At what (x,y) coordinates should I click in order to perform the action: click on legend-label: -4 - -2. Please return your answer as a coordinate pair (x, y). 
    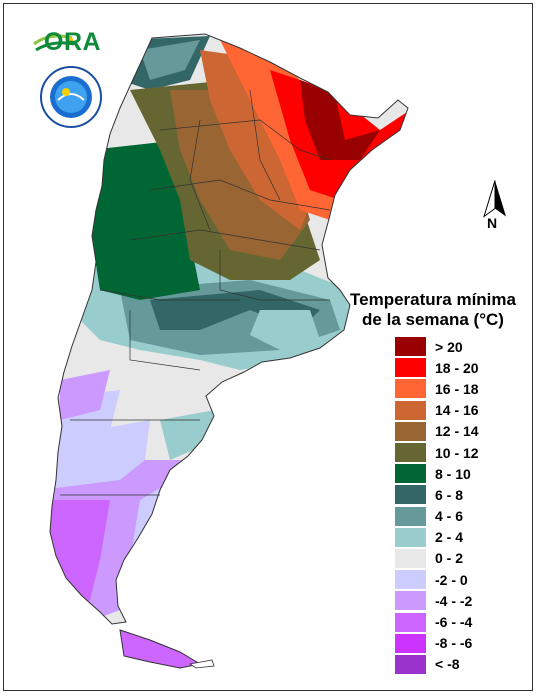
    Looking at the image, I should click on (454, 600).